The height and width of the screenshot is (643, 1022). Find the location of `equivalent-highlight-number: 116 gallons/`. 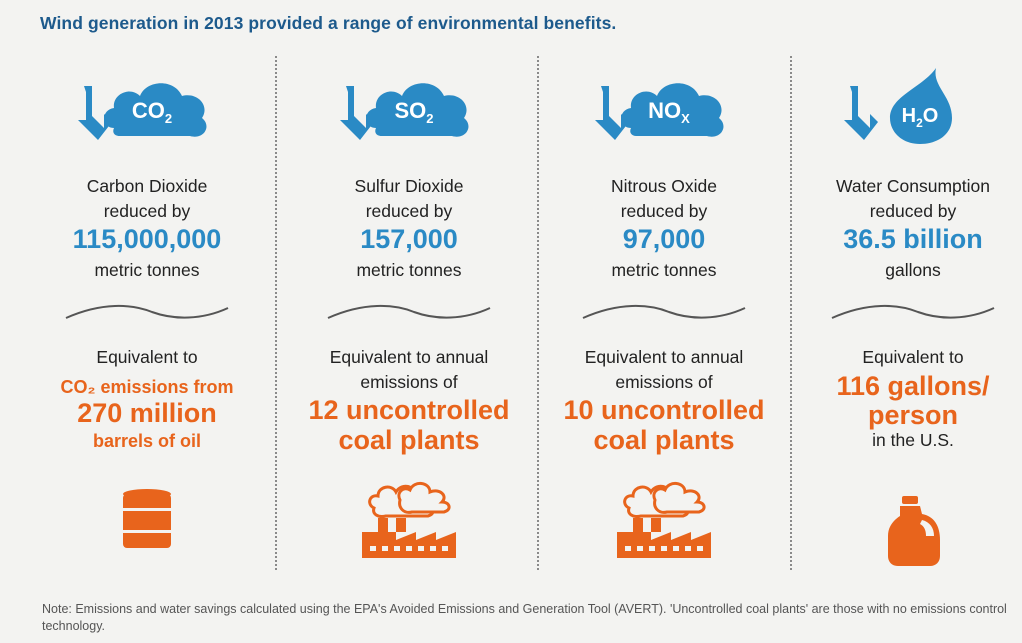

equivalent-highlight-number: 116 gallons/ is located at coordinates (913, 386).